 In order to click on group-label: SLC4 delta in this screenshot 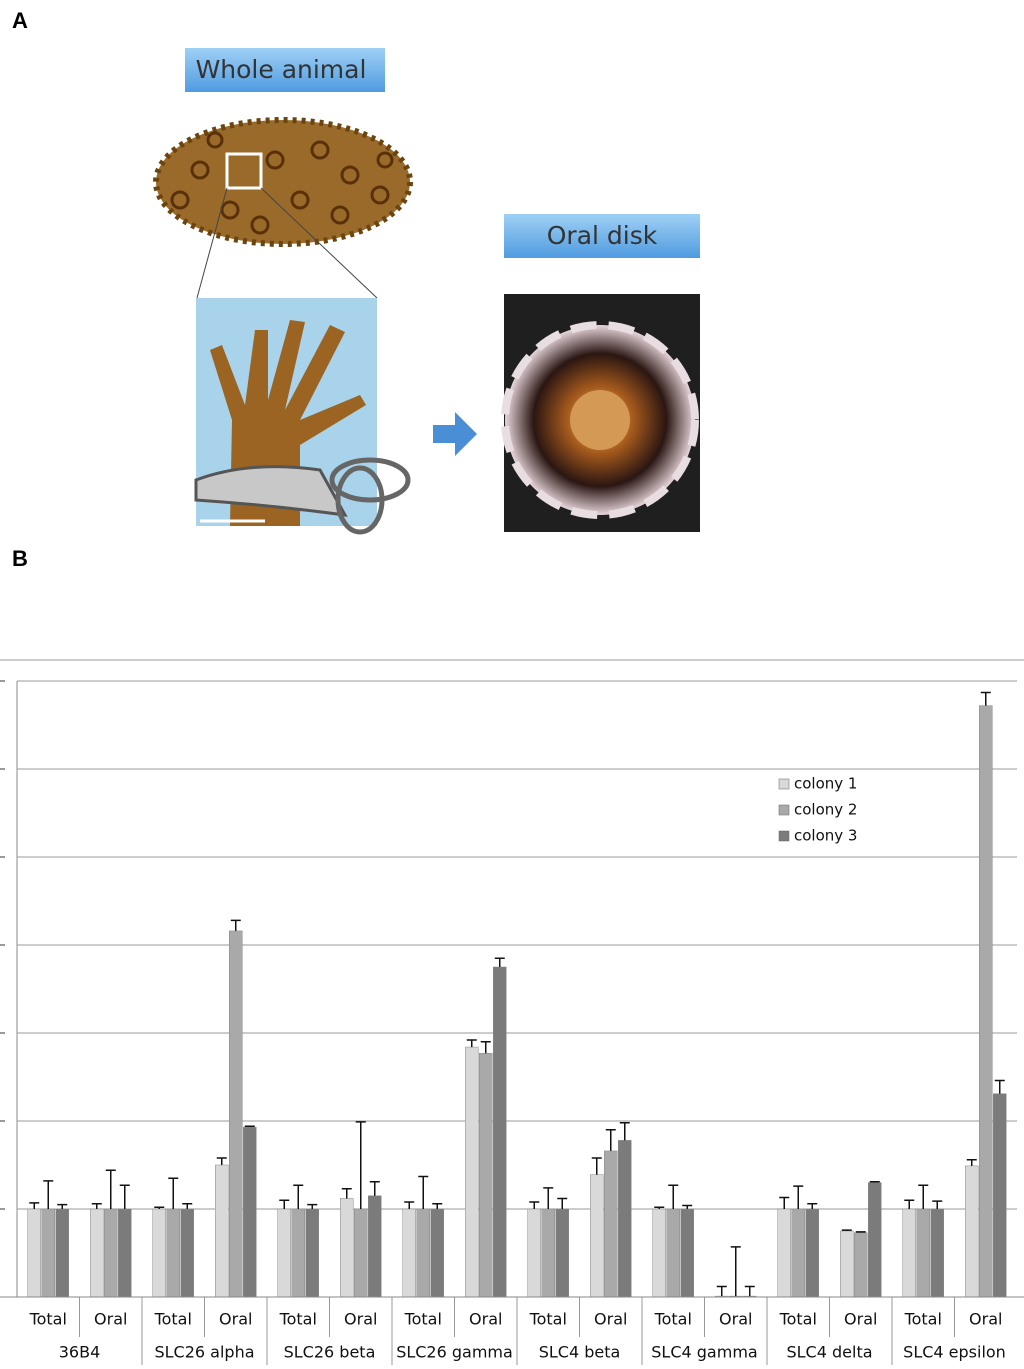, I will do `click(829, 1352)`.